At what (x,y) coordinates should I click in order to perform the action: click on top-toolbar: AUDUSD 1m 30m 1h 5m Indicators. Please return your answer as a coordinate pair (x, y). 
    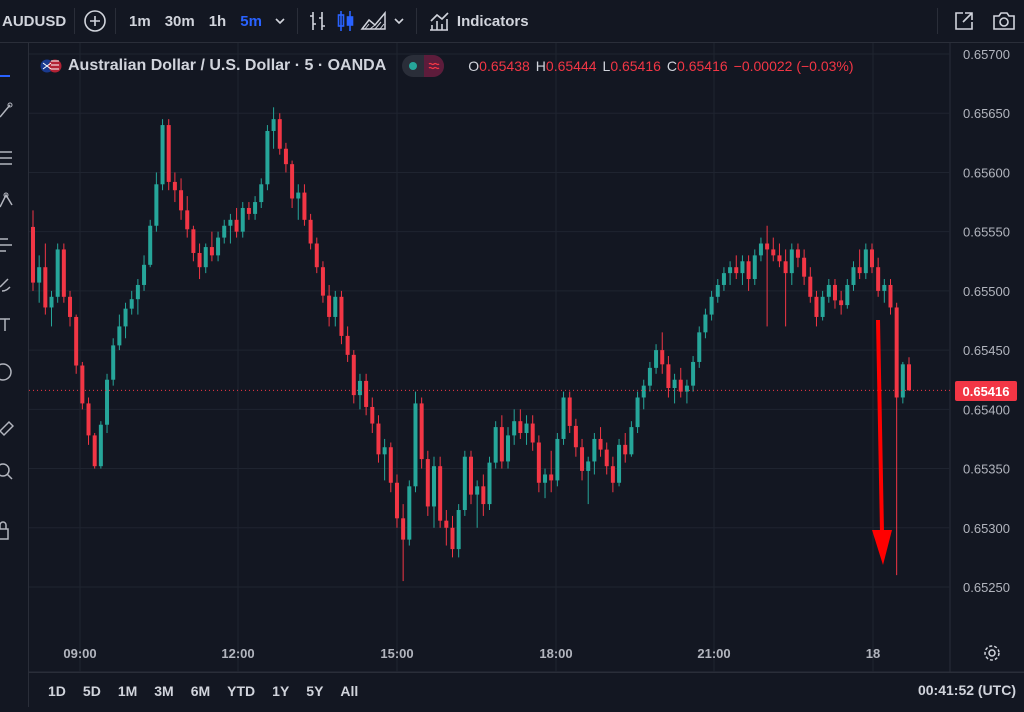
    Looking at the image, I should click on (512, 21).